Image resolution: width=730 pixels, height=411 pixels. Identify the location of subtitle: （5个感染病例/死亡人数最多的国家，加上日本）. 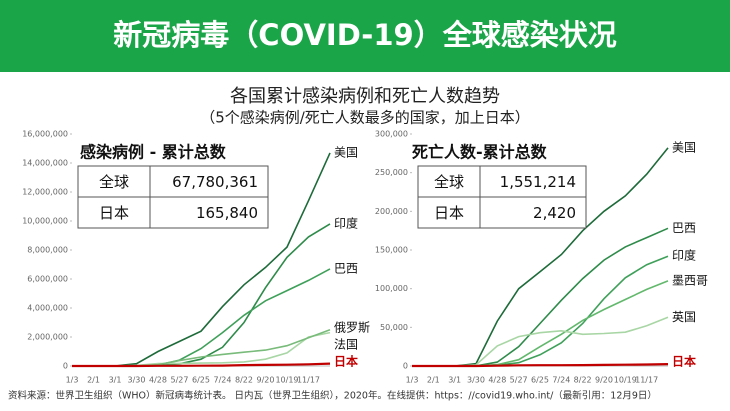
(365, 118).